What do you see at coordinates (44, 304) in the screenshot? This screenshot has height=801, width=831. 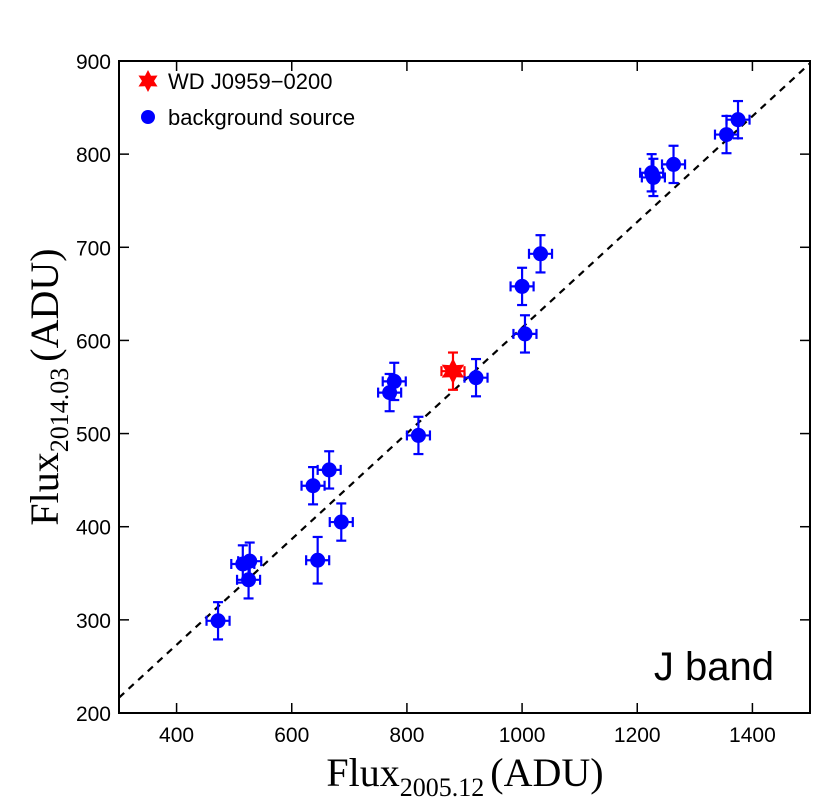 I see `y-axis-label-unit: (ADU)` at bounding box center [44, 304].